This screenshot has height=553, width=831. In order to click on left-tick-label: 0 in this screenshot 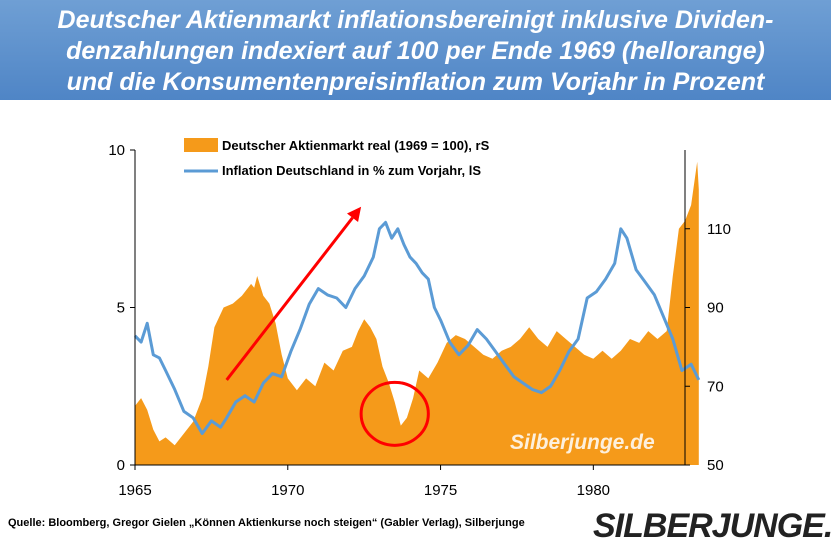, I will do `click(121, 465)`.